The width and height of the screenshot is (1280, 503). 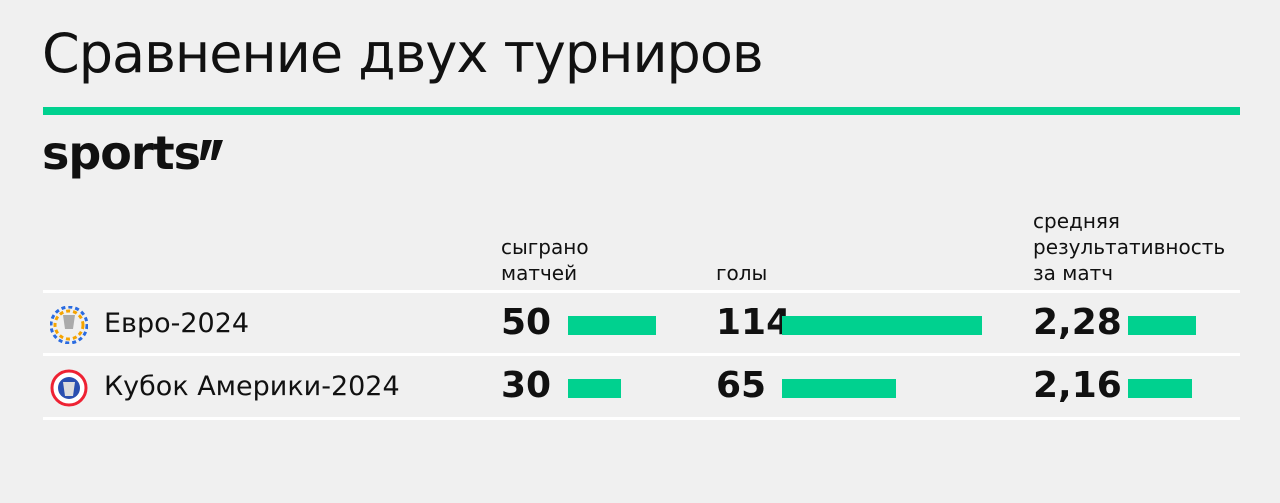 What do you see at coordinates (1073, 273) in the screenshot?
I see `column-header: за матч` at bounding box center [1073, 273].